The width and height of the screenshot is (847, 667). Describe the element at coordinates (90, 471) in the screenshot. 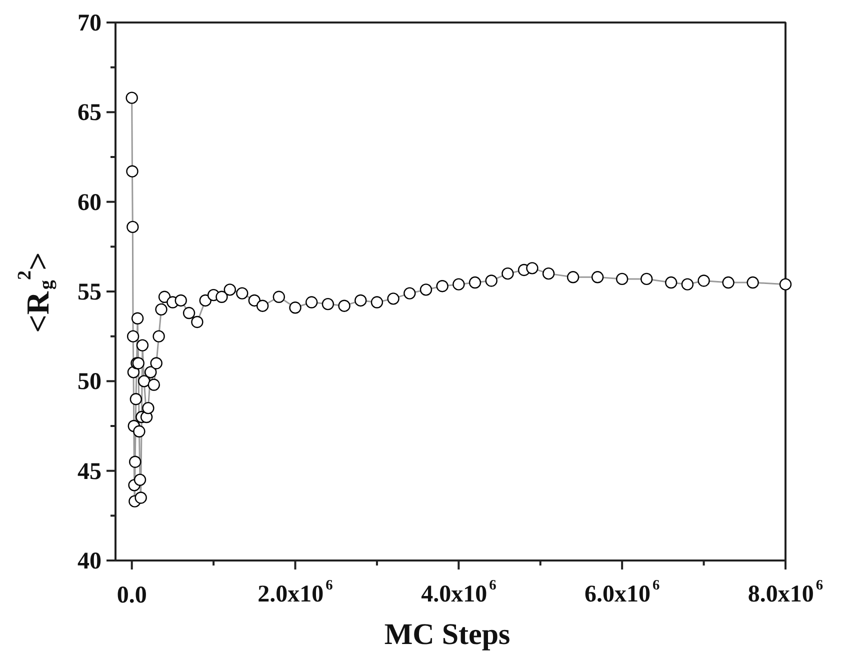

I see `y-tick-label: 45` at that location.